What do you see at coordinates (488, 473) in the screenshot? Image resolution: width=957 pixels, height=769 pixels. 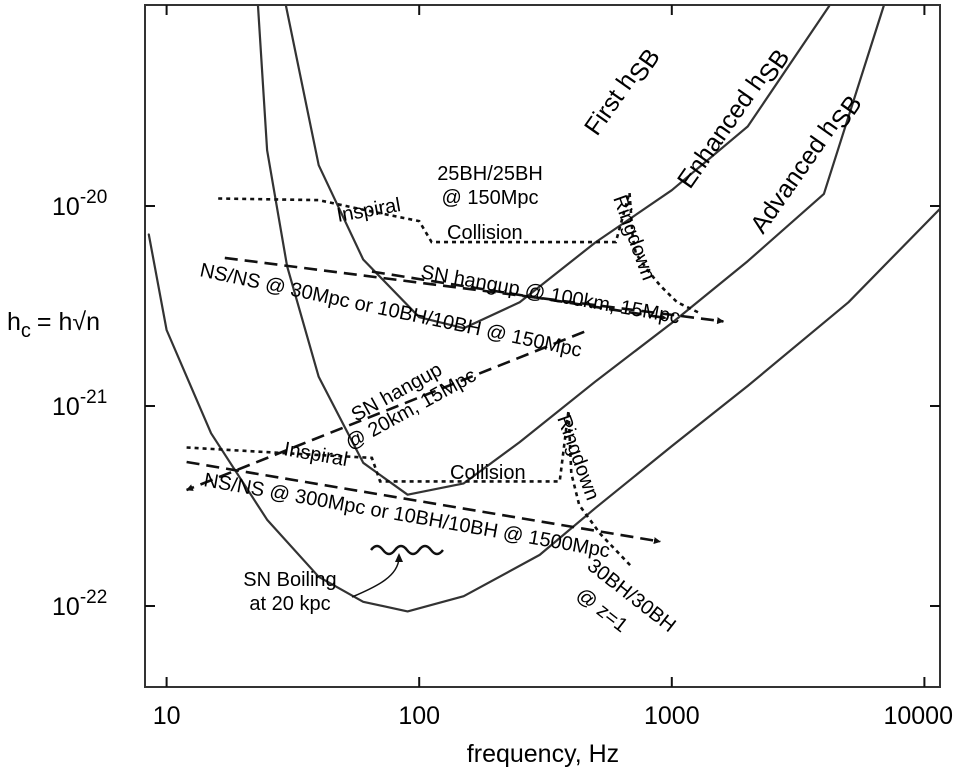 I see `label-collision-bottom: Collision` at bounding box center [488, 473].